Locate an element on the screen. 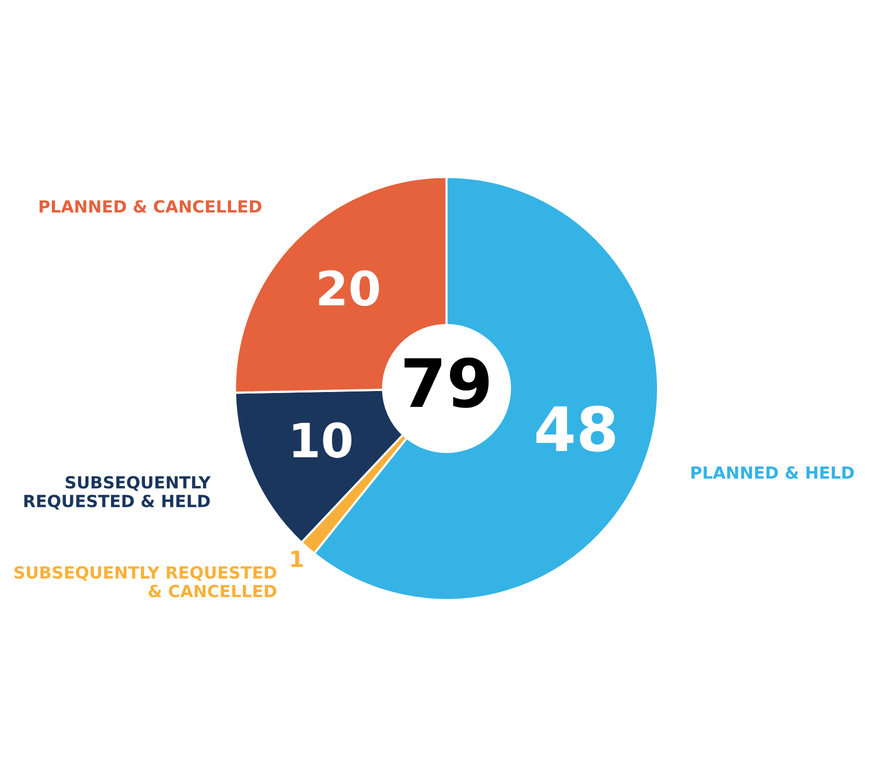  data-label: 10 is located at coordinates (322, 440).